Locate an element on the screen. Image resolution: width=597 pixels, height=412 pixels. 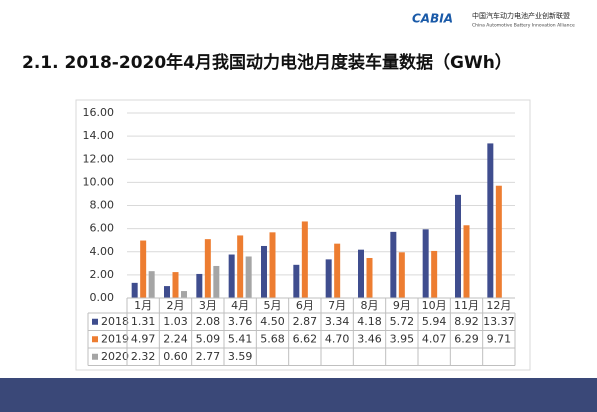
y-tick-label: 2.00 is located at coordinates (102, 274).